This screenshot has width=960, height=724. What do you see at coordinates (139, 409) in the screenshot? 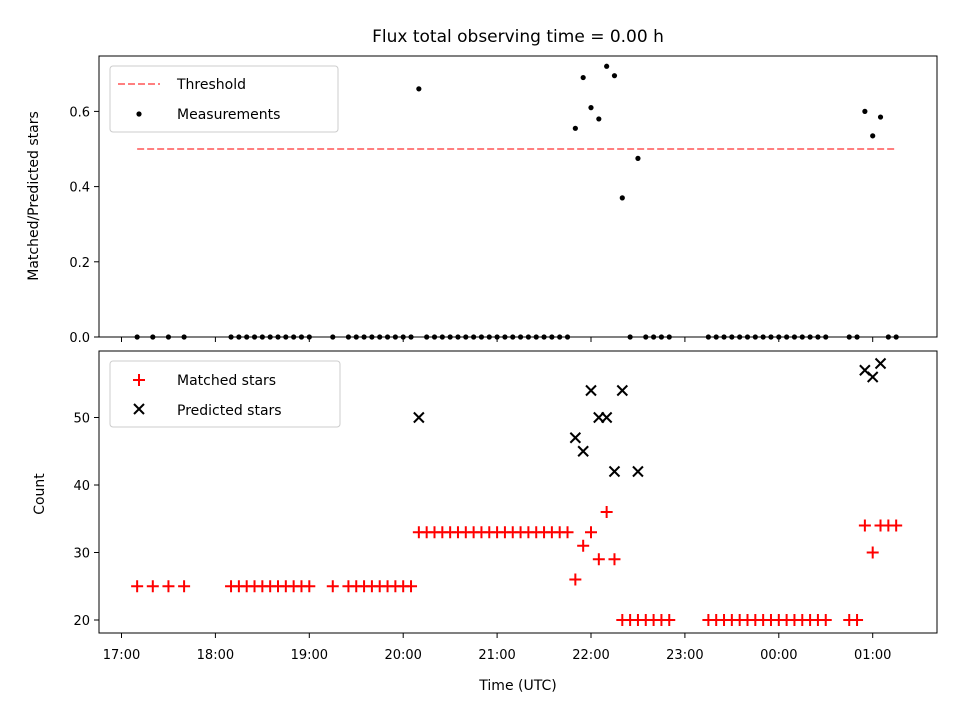
I see `legend-predicted-swatch` at bounding box center [139, 409].